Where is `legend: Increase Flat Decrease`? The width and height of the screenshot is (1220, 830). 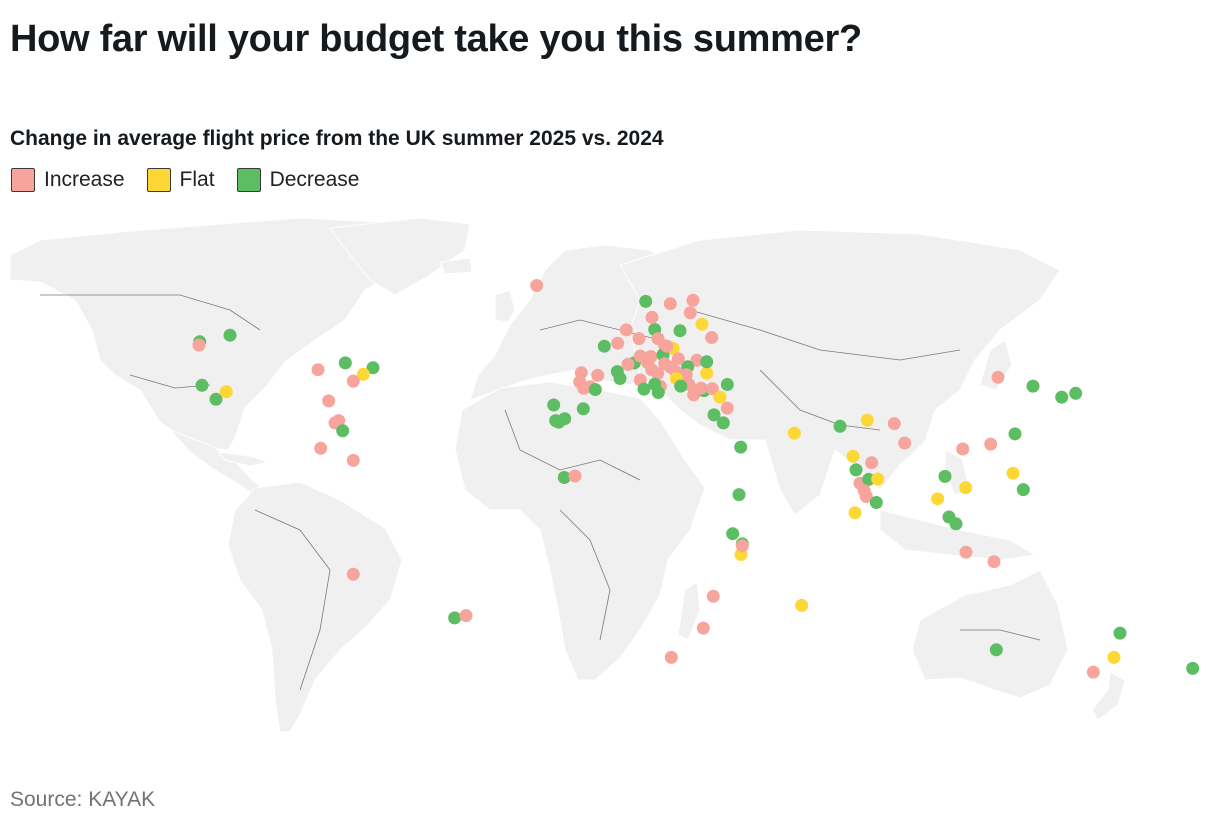 legend: Increase Flat Decrease is located at coordinates (185, 180).